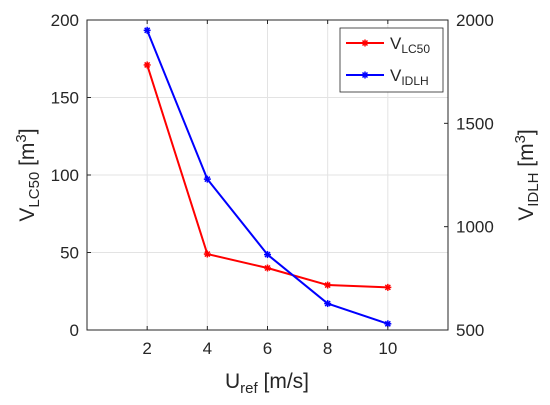 The height and width of the screenshot is (405, 550). Describe the element at coordinates (28, 174) in the screenshot. I see `left-y-axis-title: VLC50 [m3]` at that location.